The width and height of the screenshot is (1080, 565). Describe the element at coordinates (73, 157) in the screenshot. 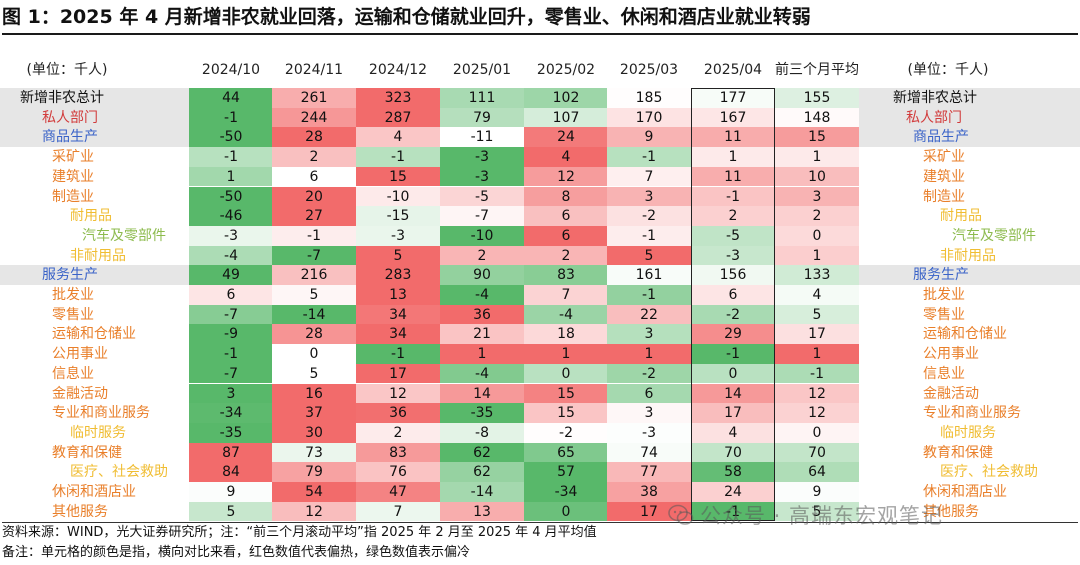

I see `row-label: 采矿业` at that location.